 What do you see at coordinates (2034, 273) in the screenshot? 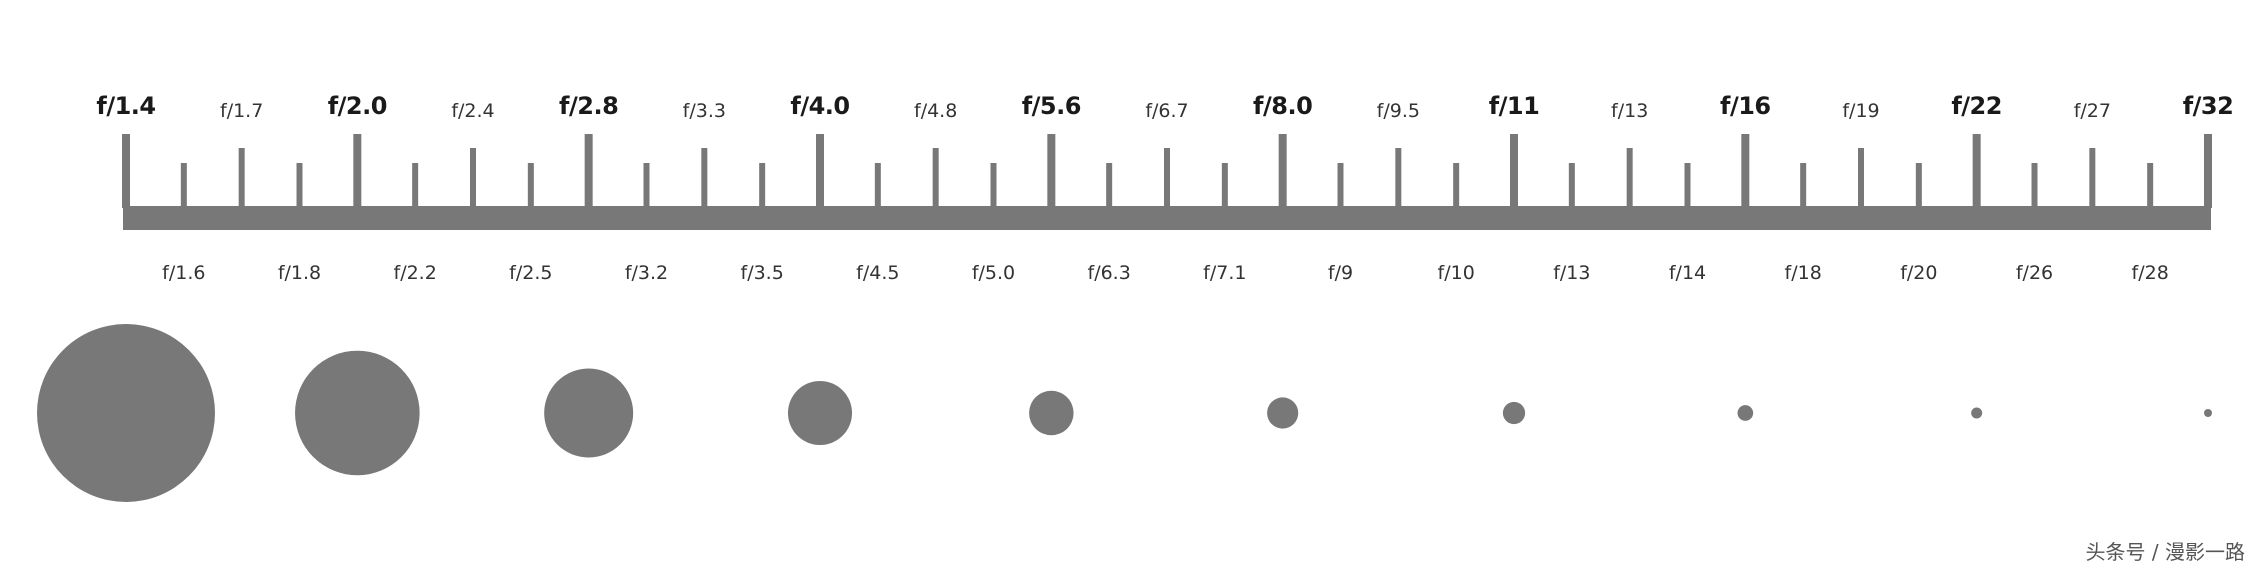
I see `label-minor-stop: f/26` at bounding box center [2034, 273].